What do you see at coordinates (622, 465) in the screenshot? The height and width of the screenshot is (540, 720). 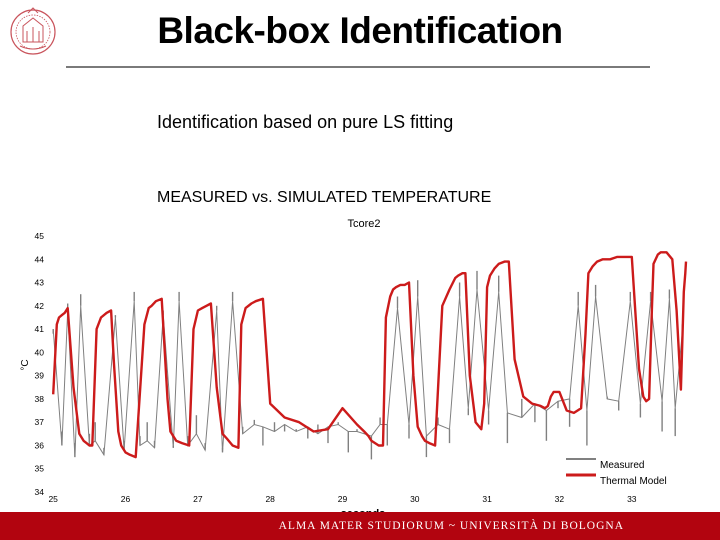 I see `legend-label-measured: Measured` at bounding box center [622, 465].